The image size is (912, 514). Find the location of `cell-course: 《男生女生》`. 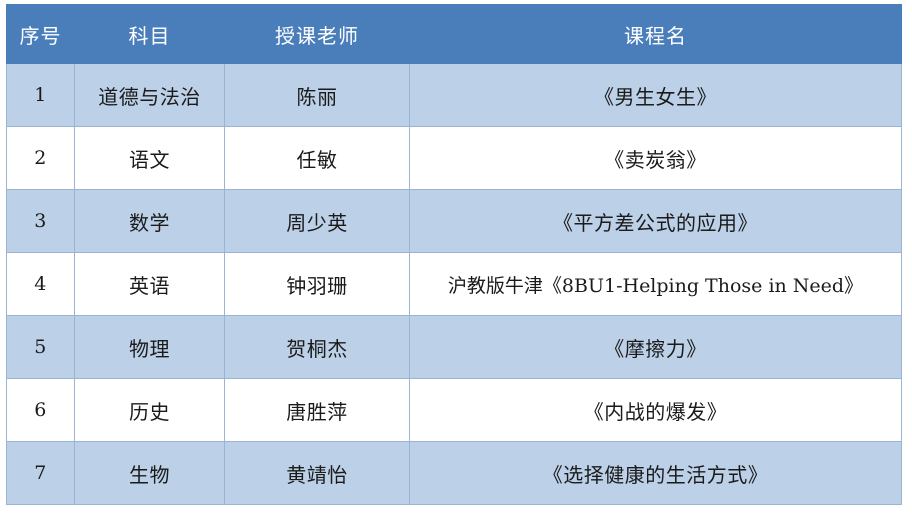

cell-course: 《男生女生》 is located at coordinates (655, 95).